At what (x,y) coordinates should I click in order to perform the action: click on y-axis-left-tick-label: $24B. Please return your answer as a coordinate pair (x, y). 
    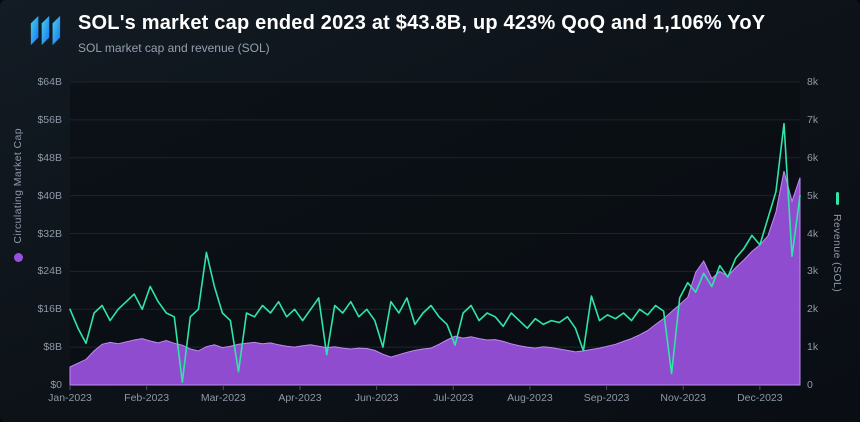
    Looking at the image, I should click on (49, 271).